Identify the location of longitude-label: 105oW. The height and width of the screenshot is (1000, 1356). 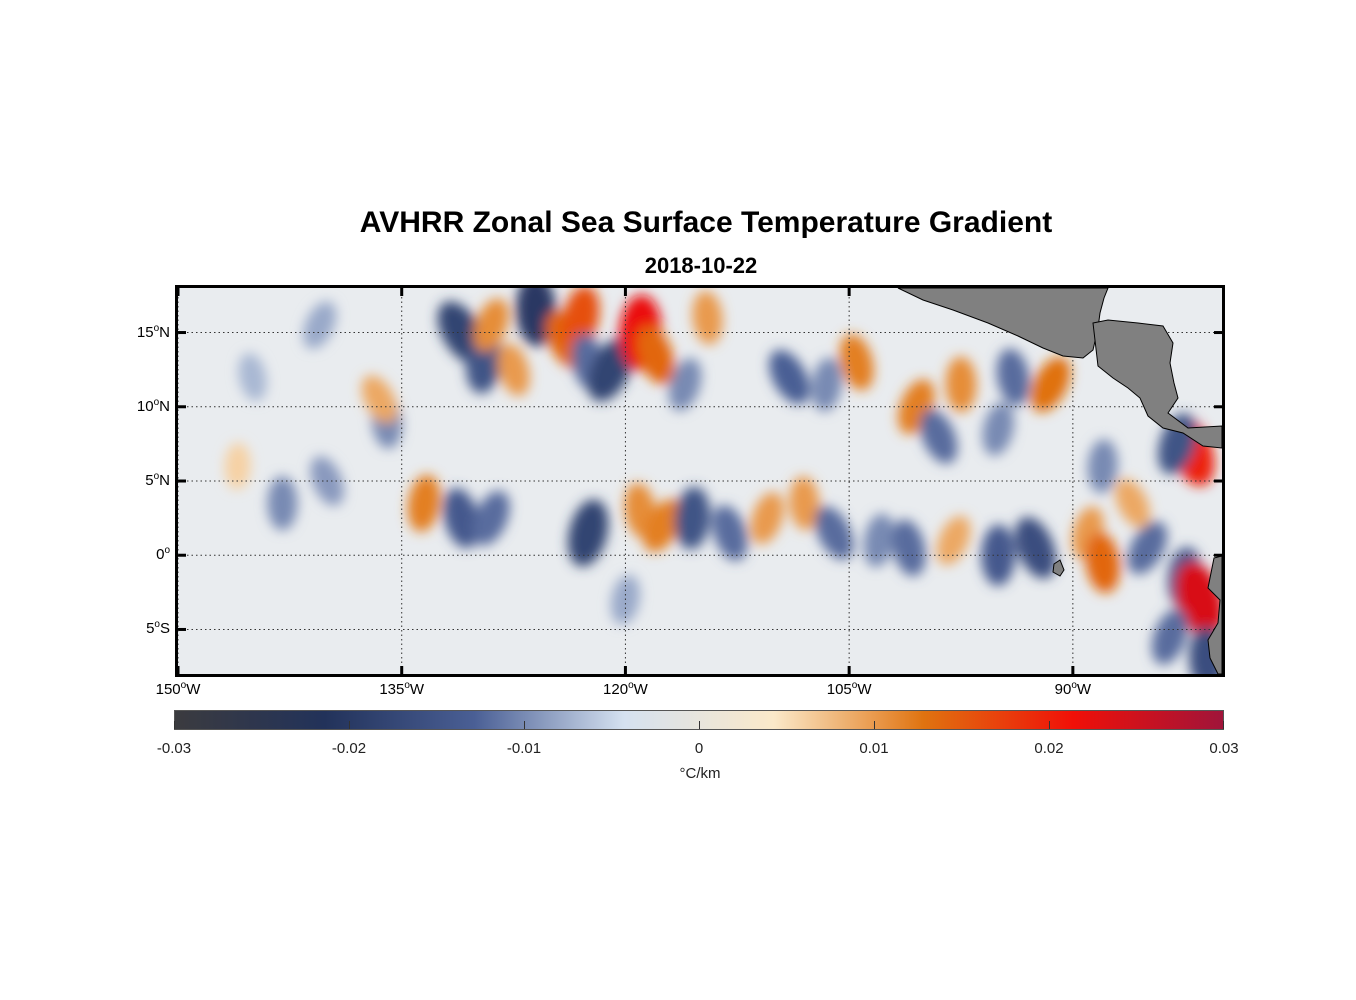
(849, 689).